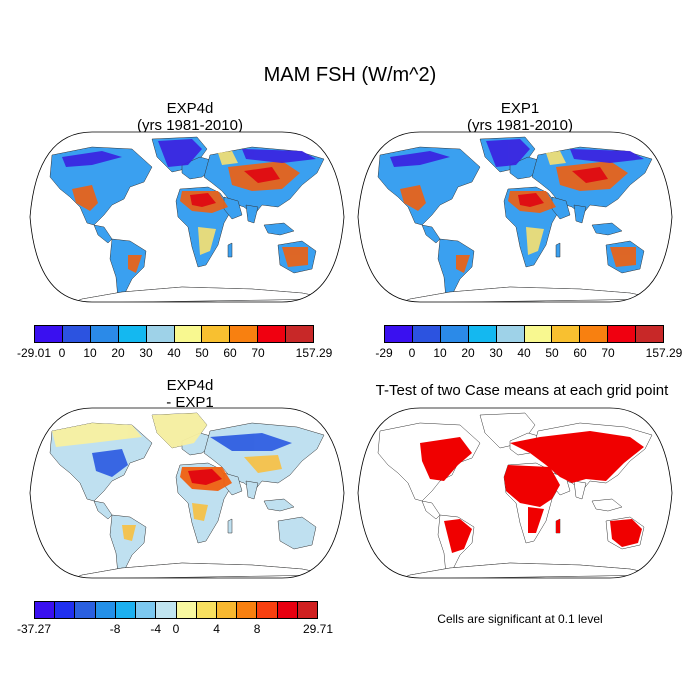  I want to click on colorbar-tick-label: 8, so click(257, 629).